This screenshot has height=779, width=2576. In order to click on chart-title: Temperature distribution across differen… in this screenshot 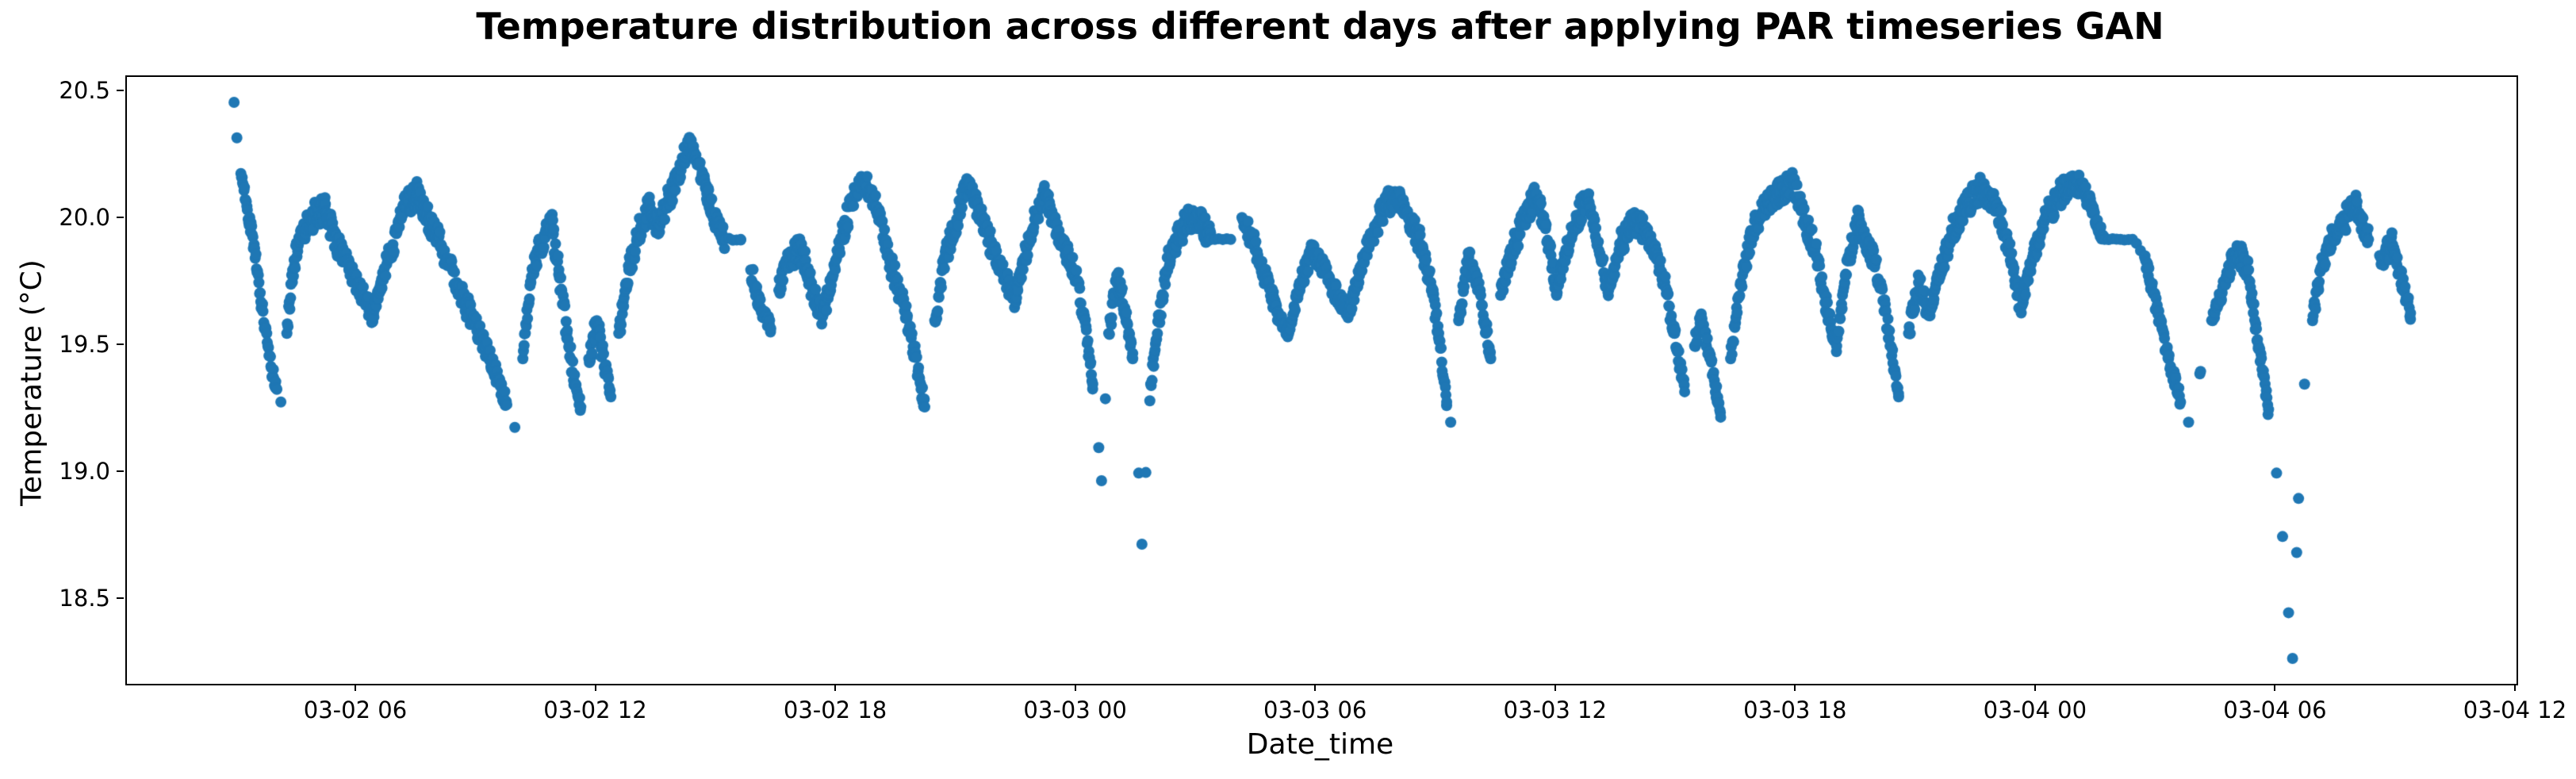, I will do `click(1320, 26)`.